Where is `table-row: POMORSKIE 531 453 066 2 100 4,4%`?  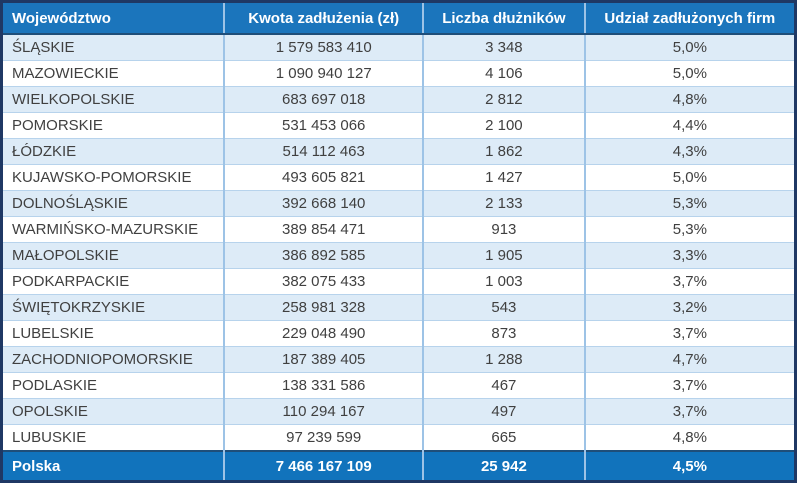 table-row: POMORSKIE 531 453 066 2 100 4,4% is located at coordinates (398, 125).